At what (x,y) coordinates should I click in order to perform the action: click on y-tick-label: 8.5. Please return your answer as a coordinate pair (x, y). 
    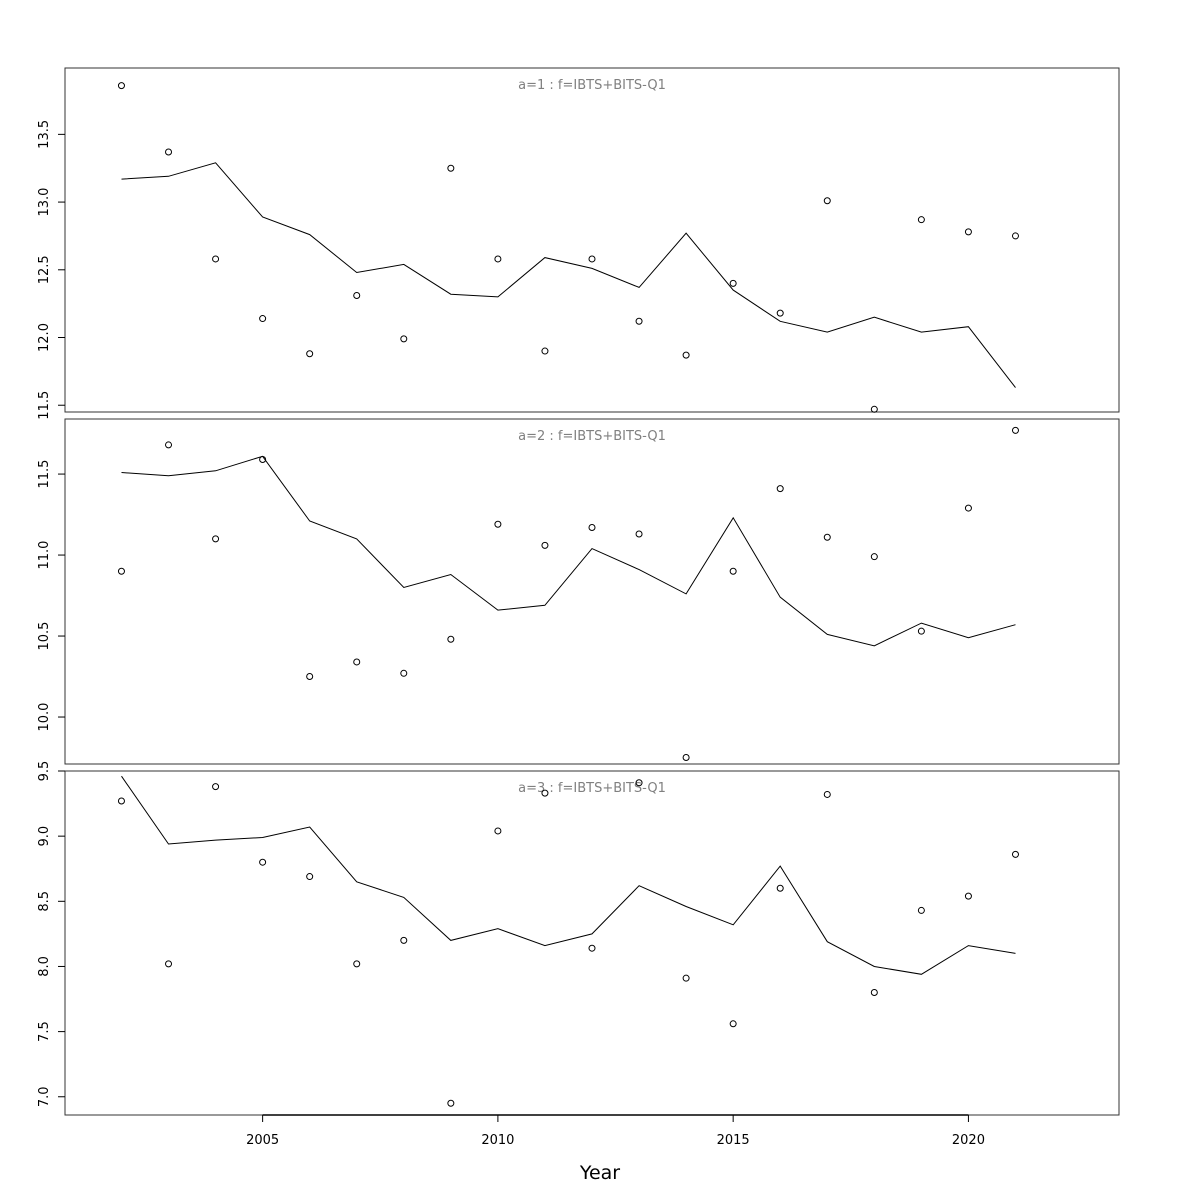
    Looking at the image, I should click on (44, 901).